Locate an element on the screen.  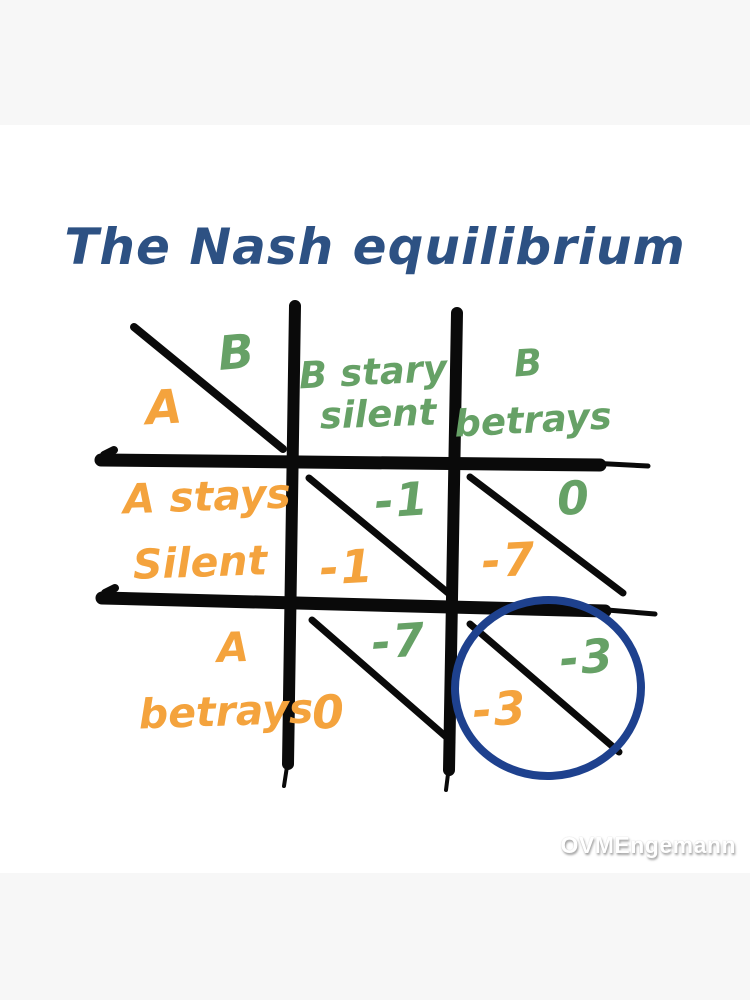
corner-player-a-label: A is located at coordinates (164, 408).